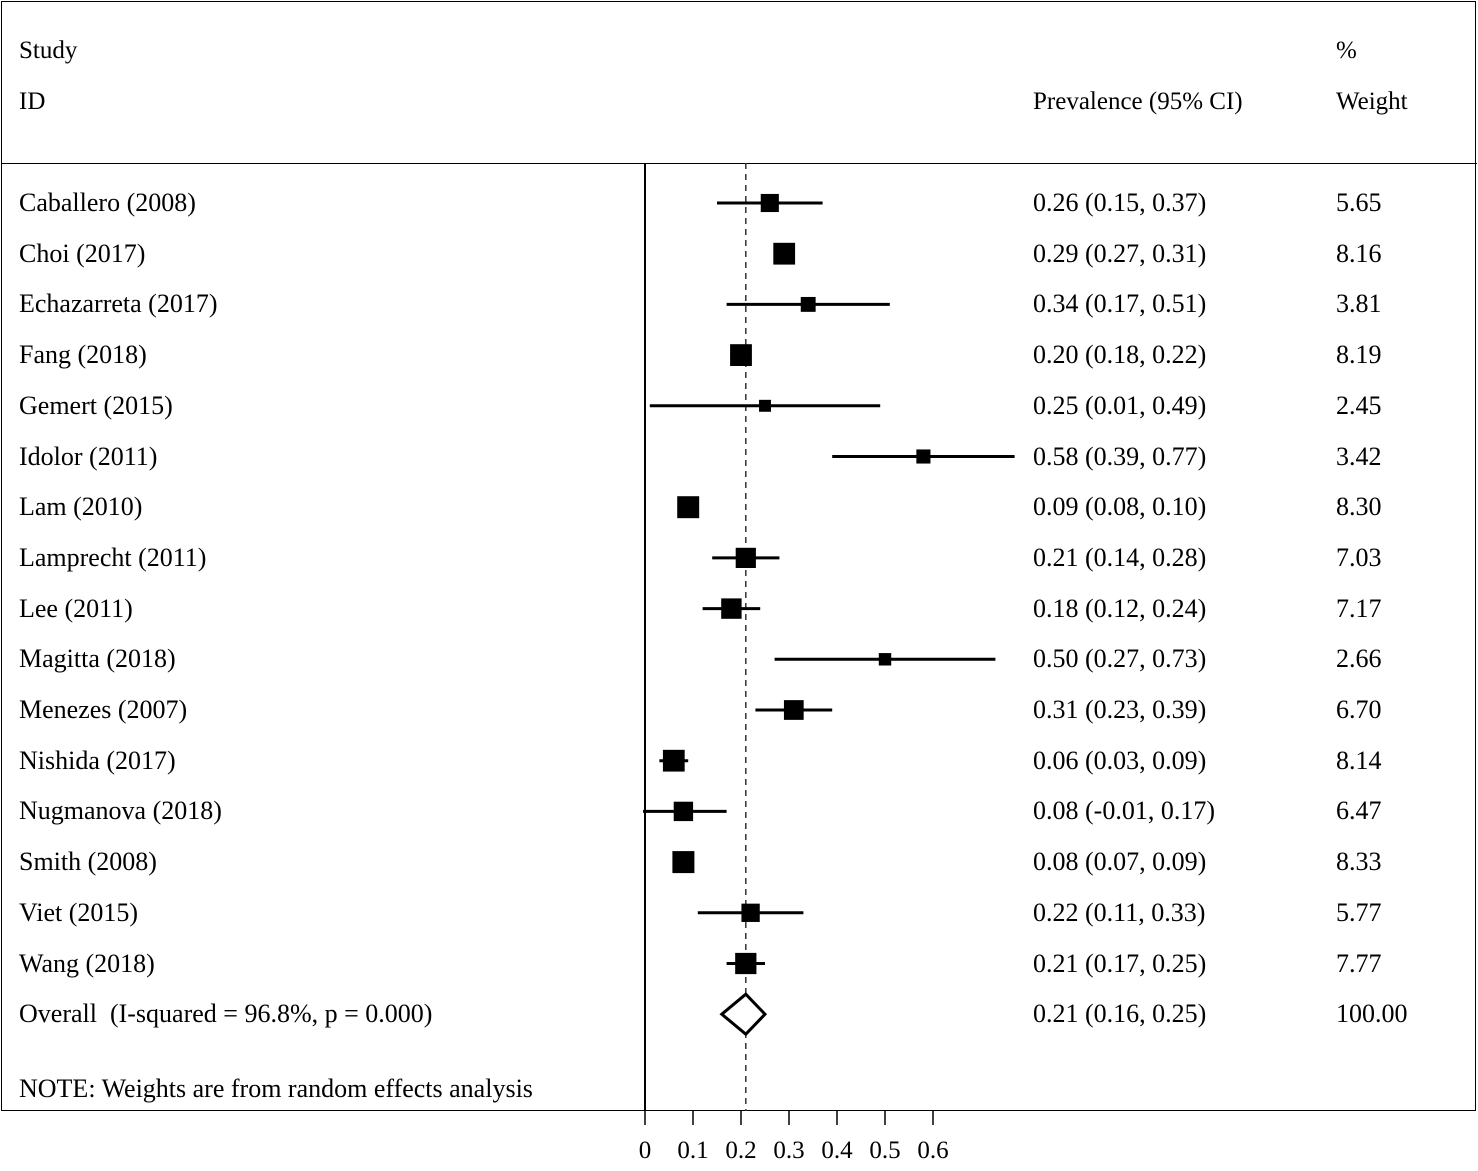  Describe the element at coordinates (113, 557) in the screenshot. I see `study-label: Lamprecht (2011)` at that location.